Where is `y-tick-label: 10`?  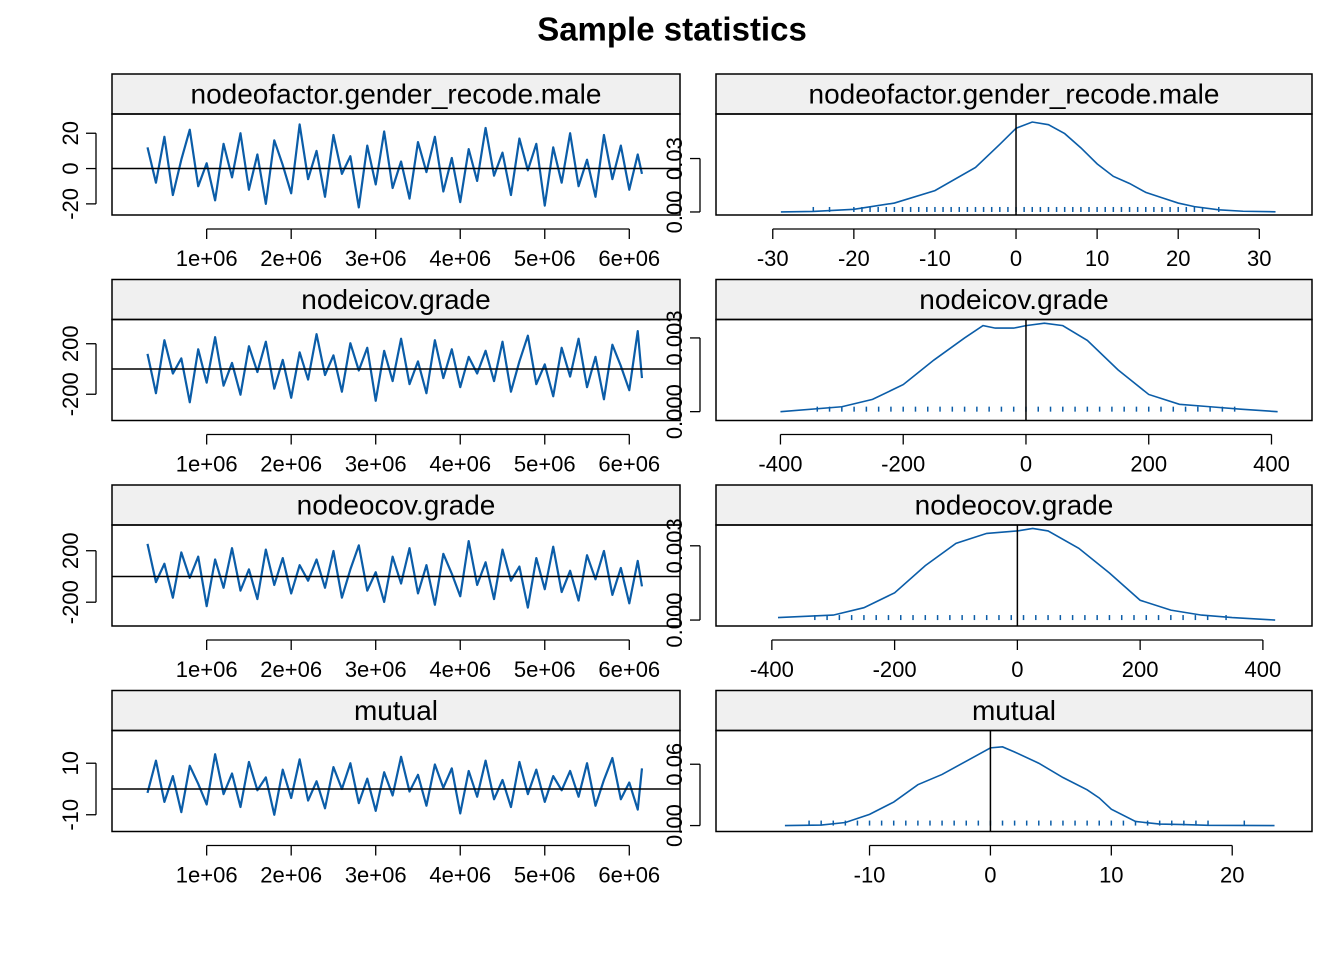
y-tick-label: 10 is located at coordinates (70, 763).